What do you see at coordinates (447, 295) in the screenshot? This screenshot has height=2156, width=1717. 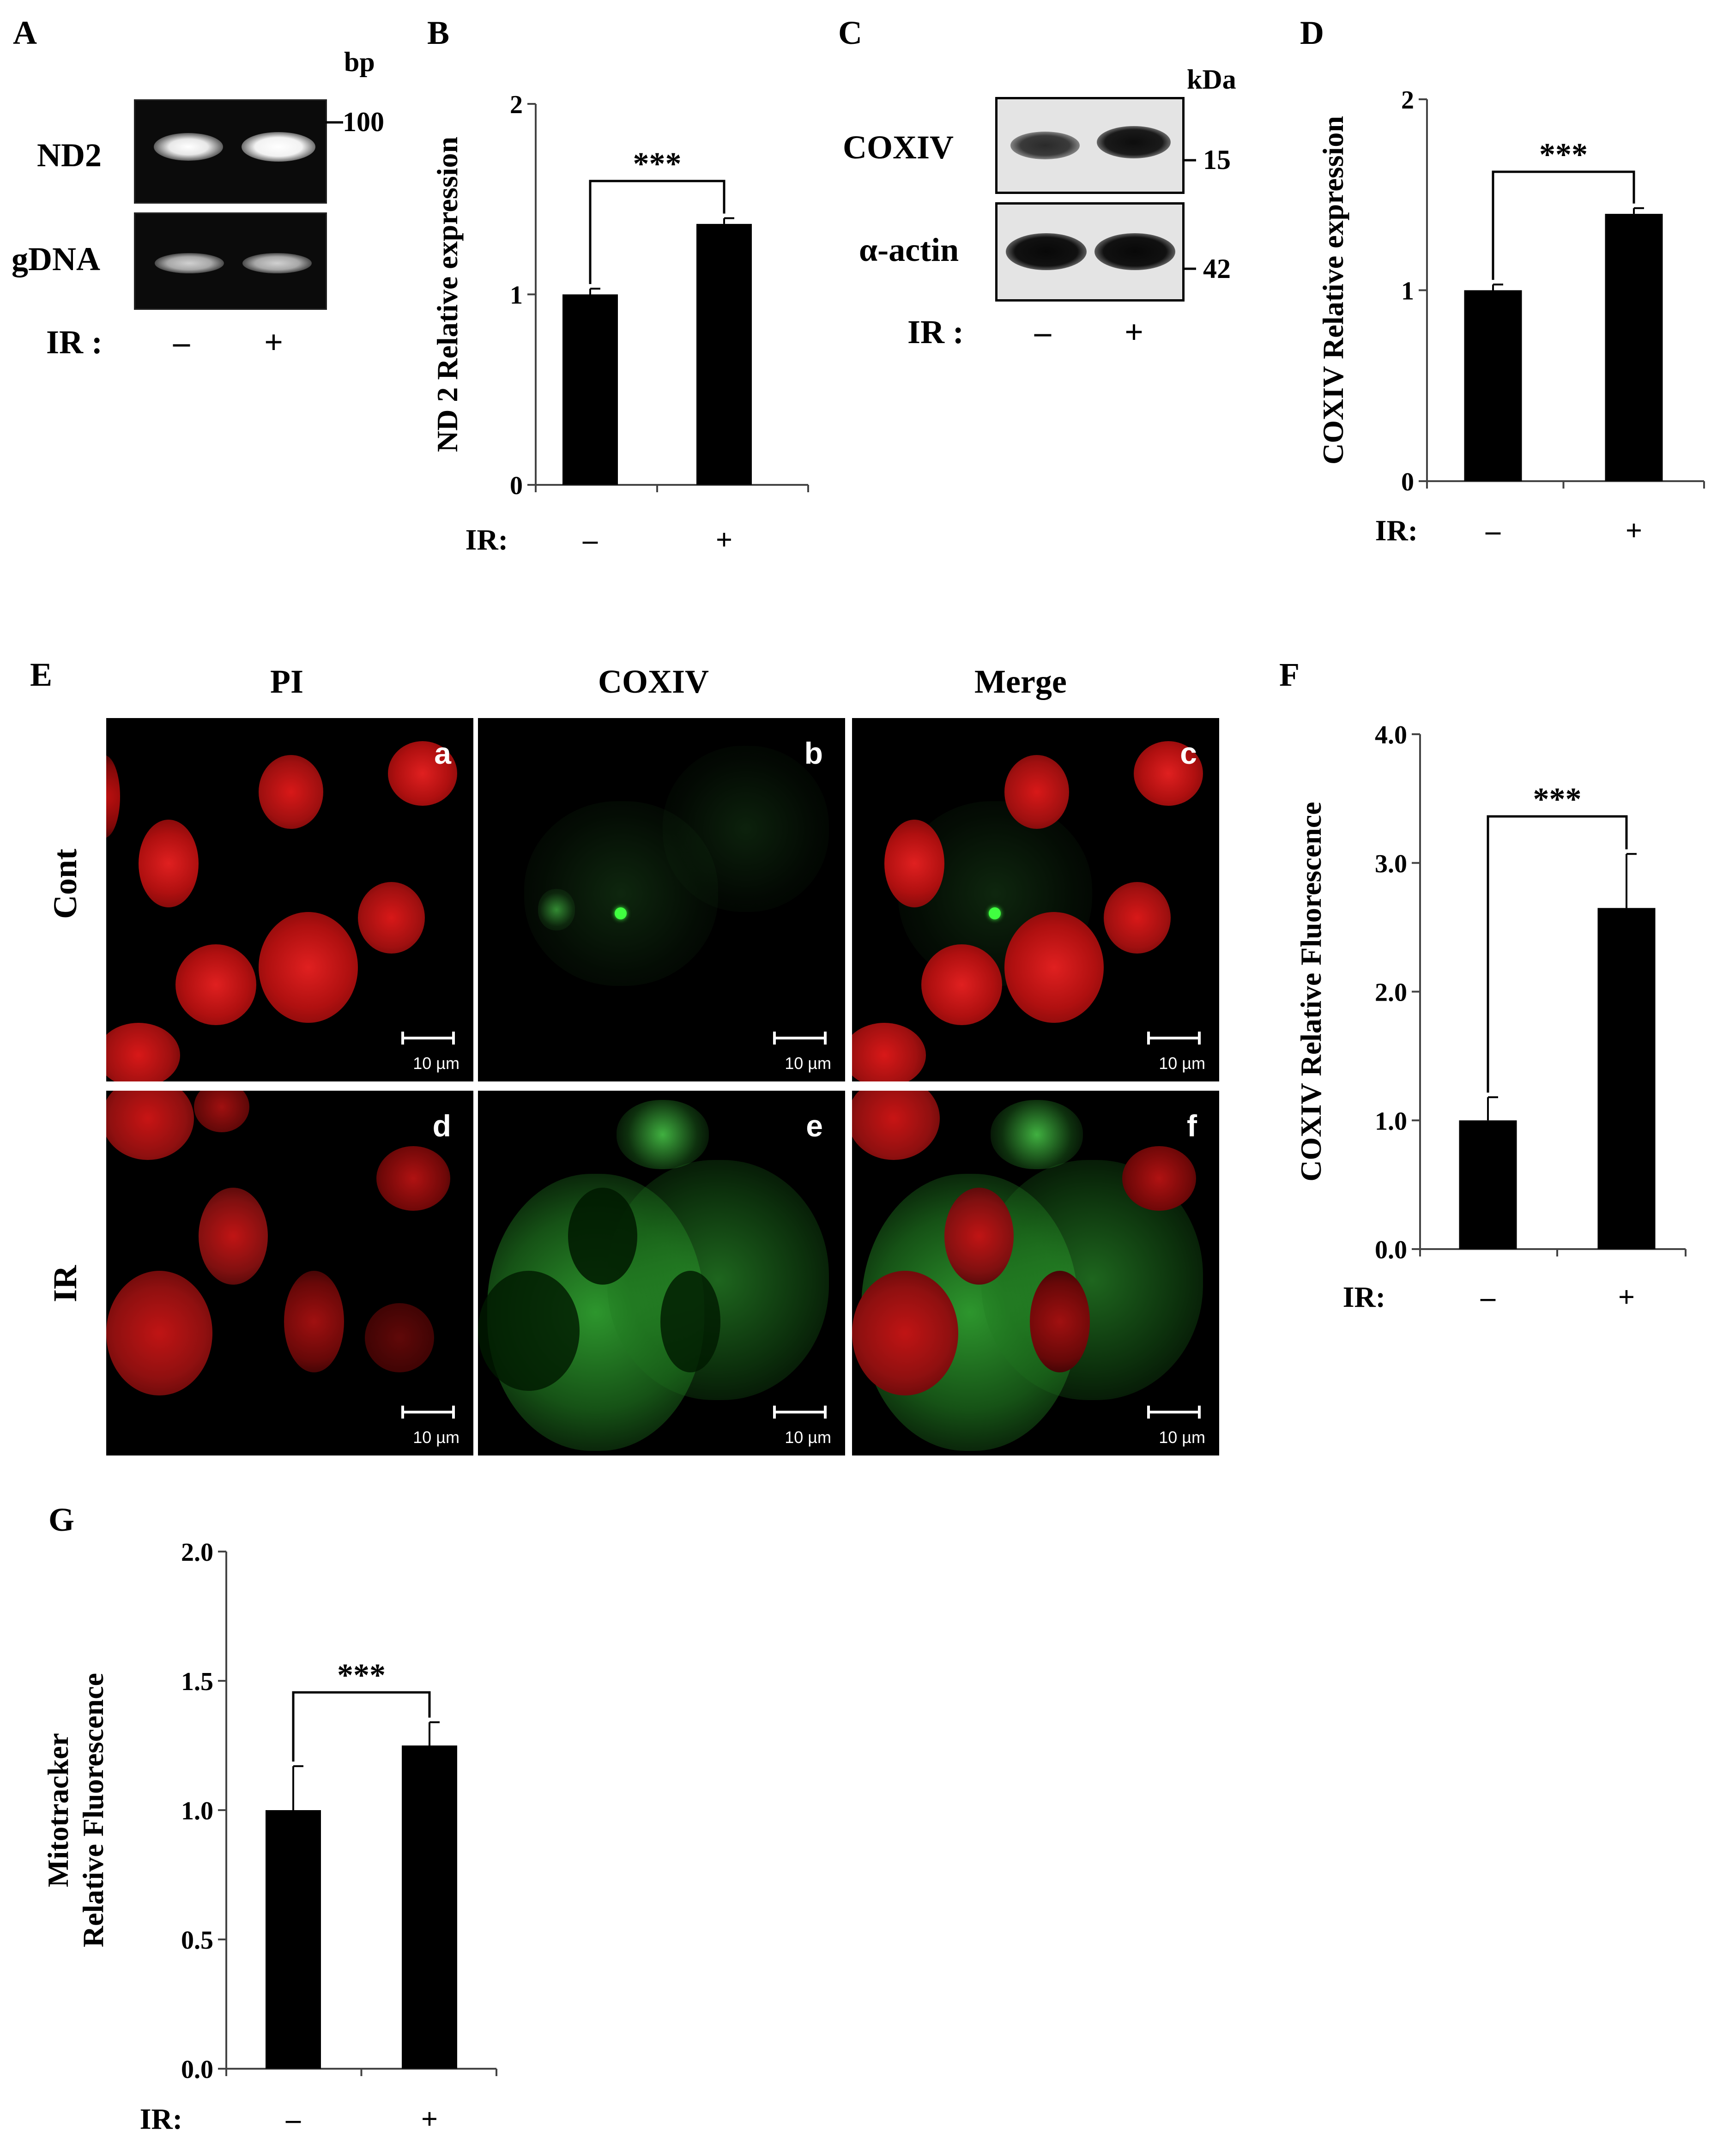 I see `y-axis-label: ND 2 Relative expression` at bounding box center [447, 295].